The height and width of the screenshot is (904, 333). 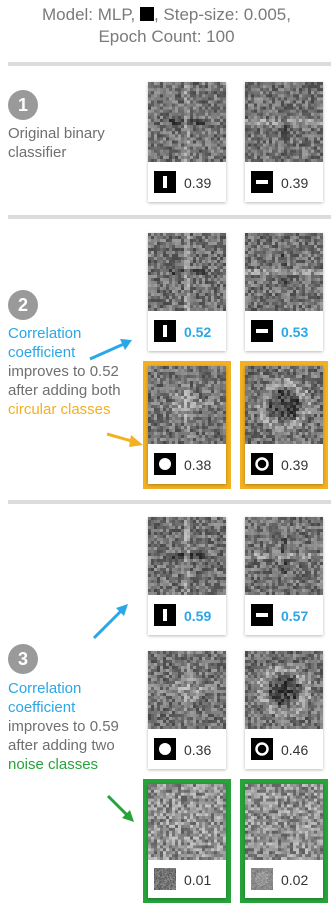 What do you see at coordinates (63, 726) in the screenshot?
I see `step-3-line-3: improves to 0.59` at bounding box center [63, 726].